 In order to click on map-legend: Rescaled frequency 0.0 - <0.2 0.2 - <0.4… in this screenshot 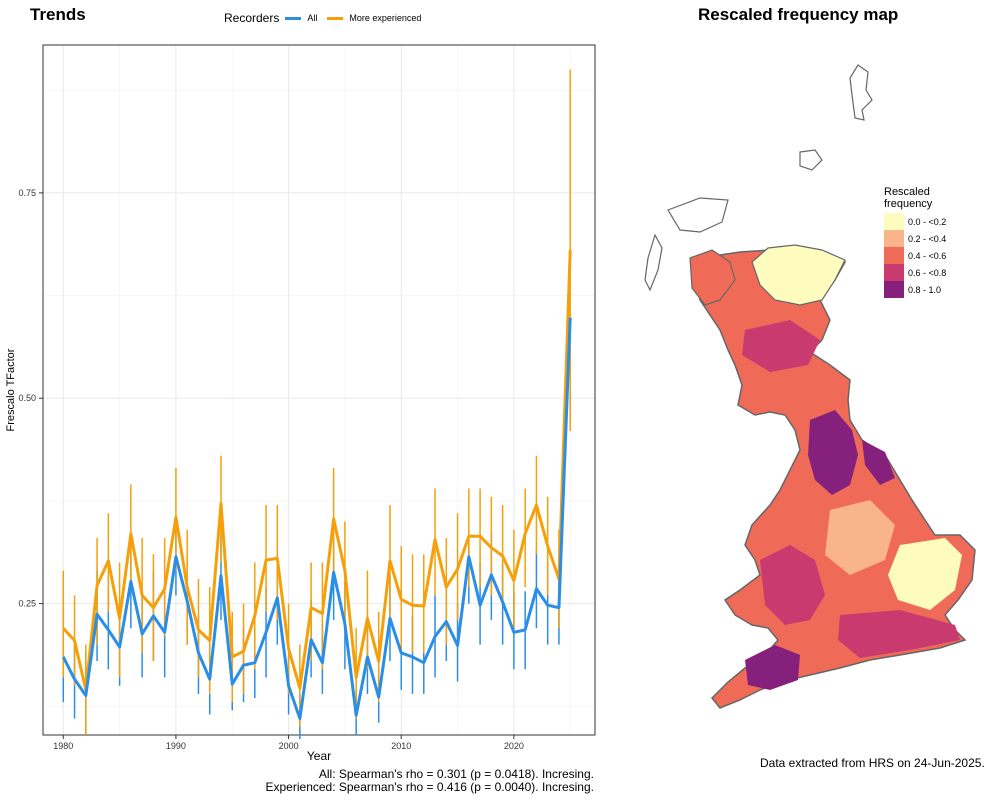, I will do `click(915, 242)`.